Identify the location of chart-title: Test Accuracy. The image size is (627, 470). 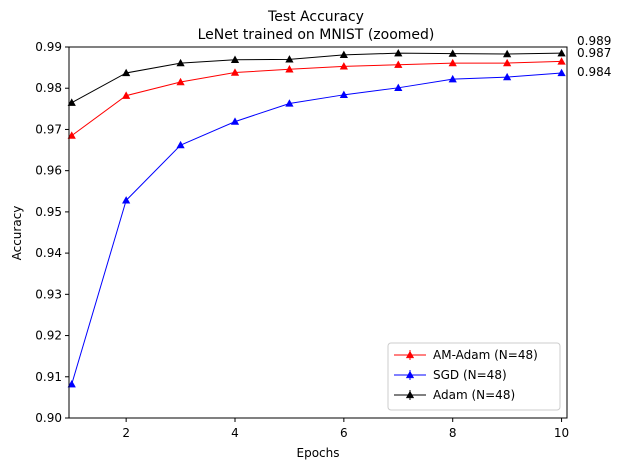
(315, 17).